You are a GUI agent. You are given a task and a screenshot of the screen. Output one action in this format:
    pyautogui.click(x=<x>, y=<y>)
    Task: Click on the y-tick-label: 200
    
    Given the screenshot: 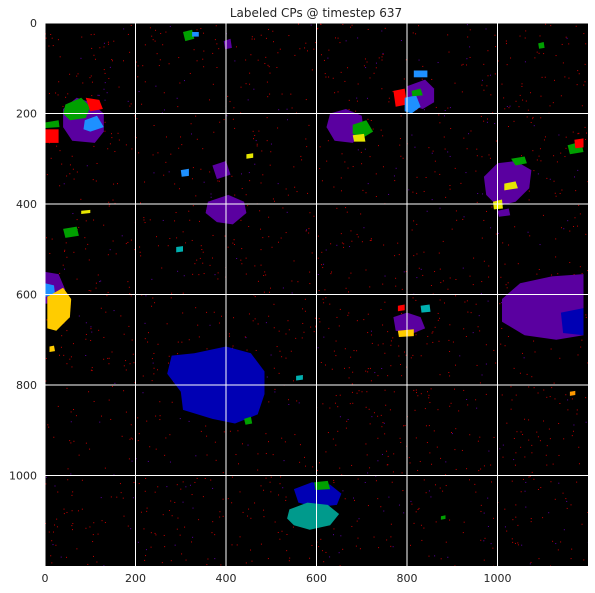 What is the action you would take?
    pyautogui.click(x=26, y=114)
    